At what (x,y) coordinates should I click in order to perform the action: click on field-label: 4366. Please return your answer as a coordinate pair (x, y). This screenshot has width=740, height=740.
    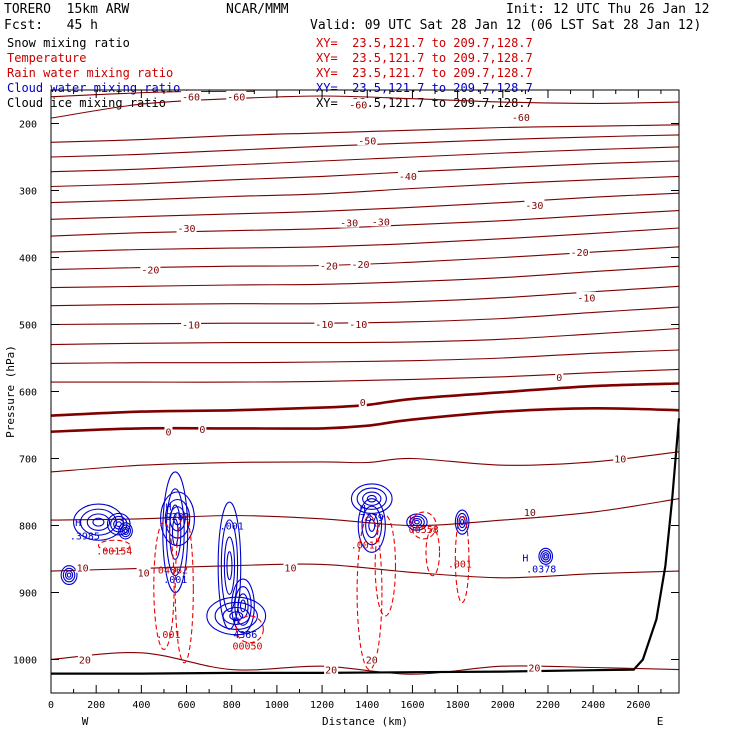
    Looking at the image, I should click on (245, 635).